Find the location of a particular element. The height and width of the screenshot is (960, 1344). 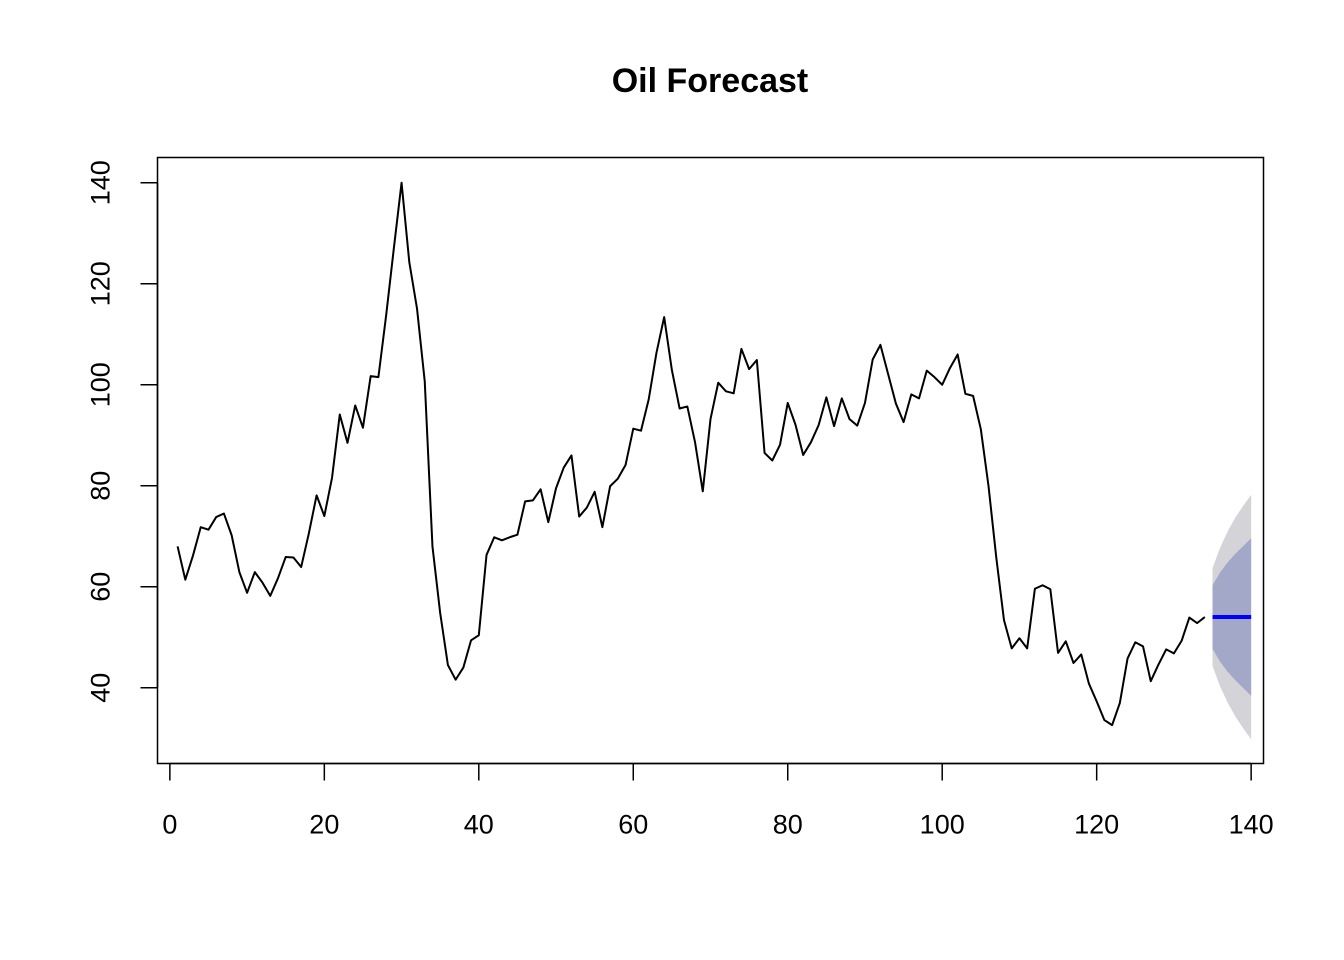

y-tick-label: 120 is located at coordinates (101, 283).